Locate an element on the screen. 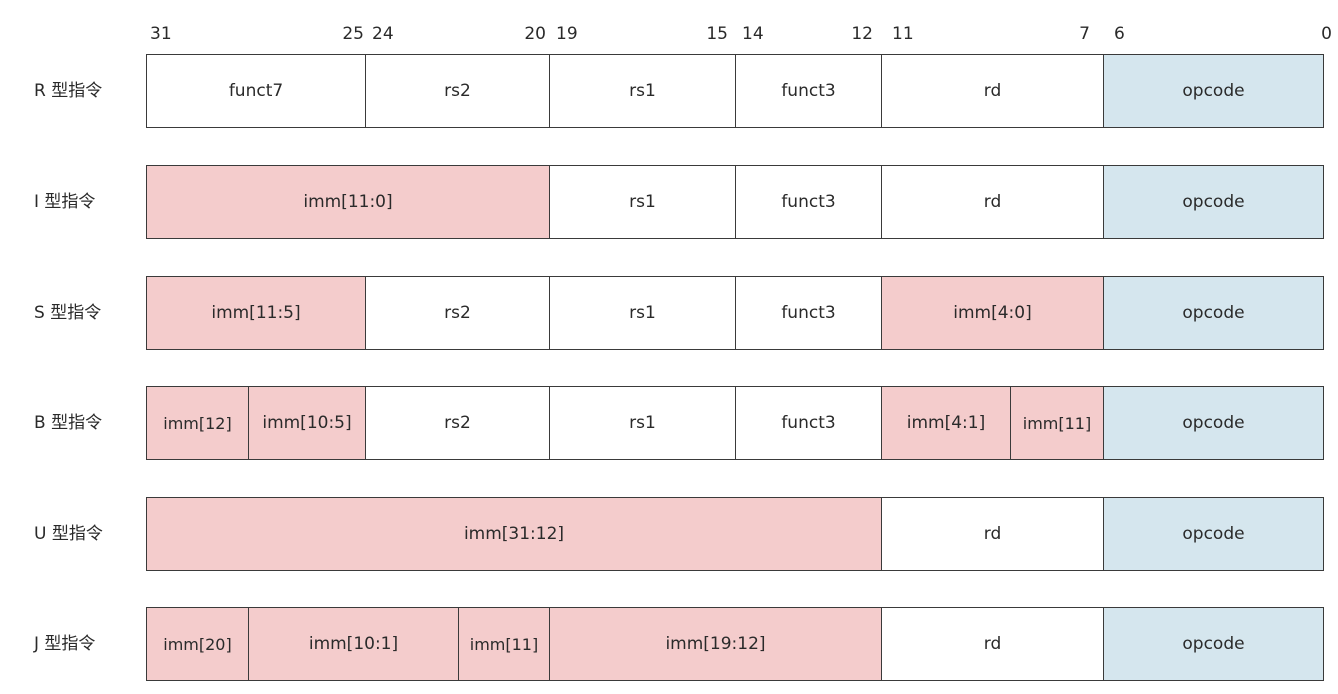 This screenshot has width=1338, height=694. bit-label-0: 0 is located at coordinates (1326, 34).